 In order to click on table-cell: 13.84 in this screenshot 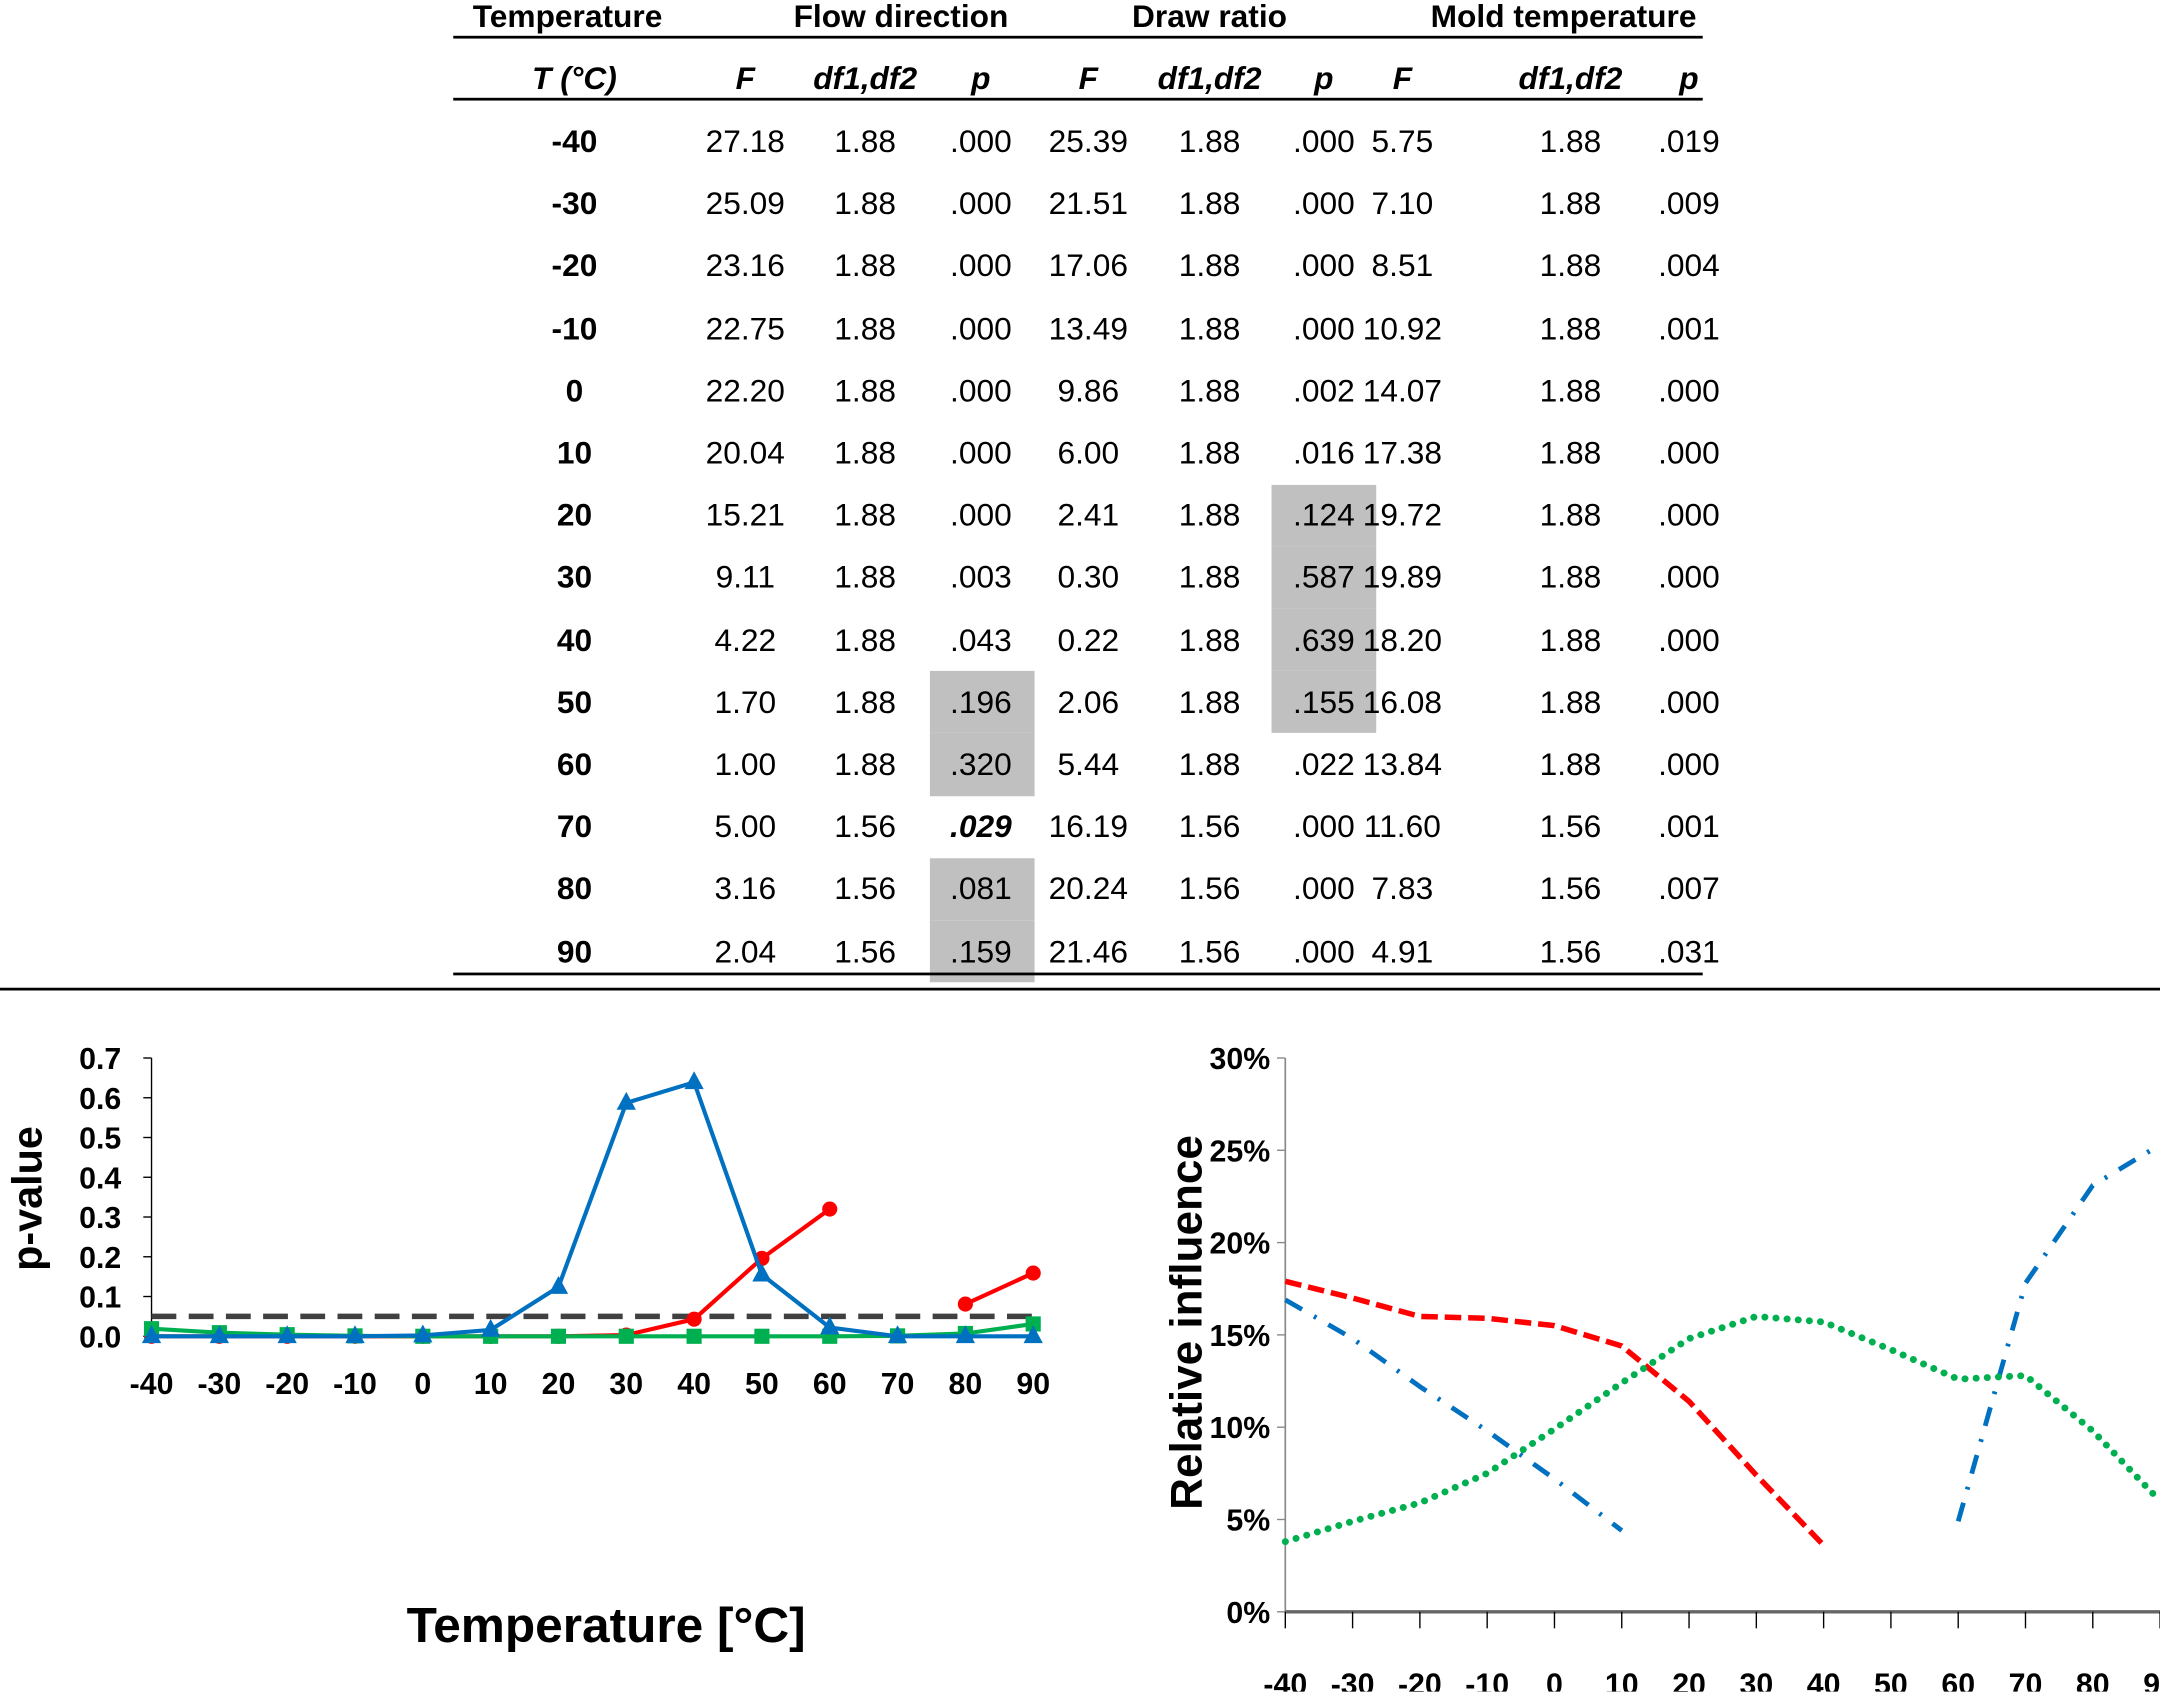, I will do `click(1402, 763)`.